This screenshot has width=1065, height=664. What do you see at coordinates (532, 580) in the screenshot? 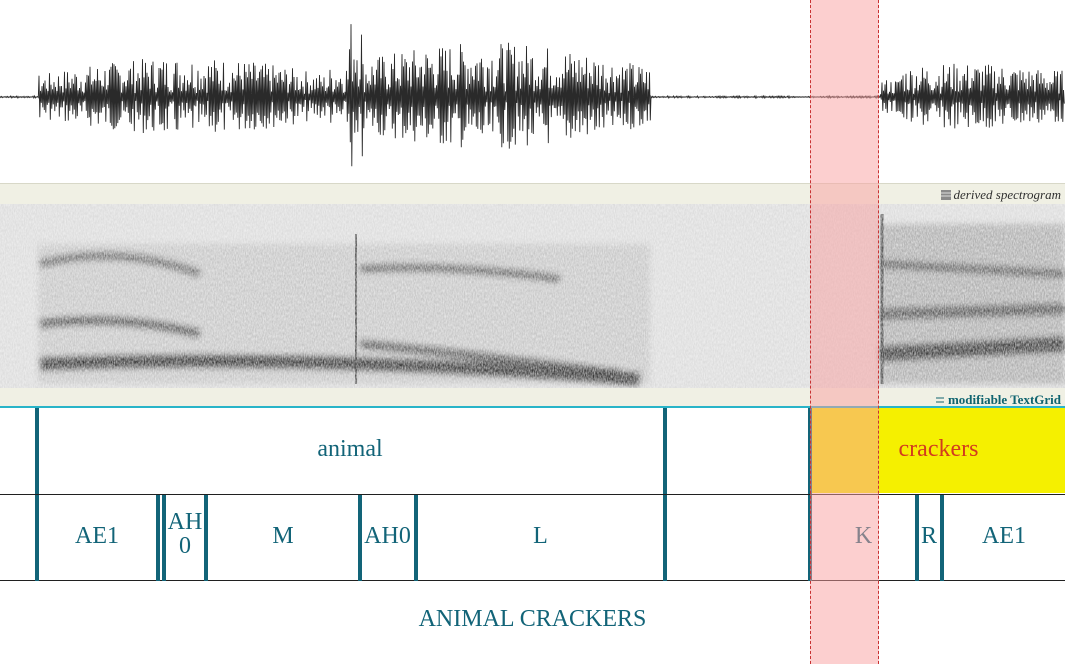
I see `tier-divider-phones-utterance` at bounding box center [532, 580].